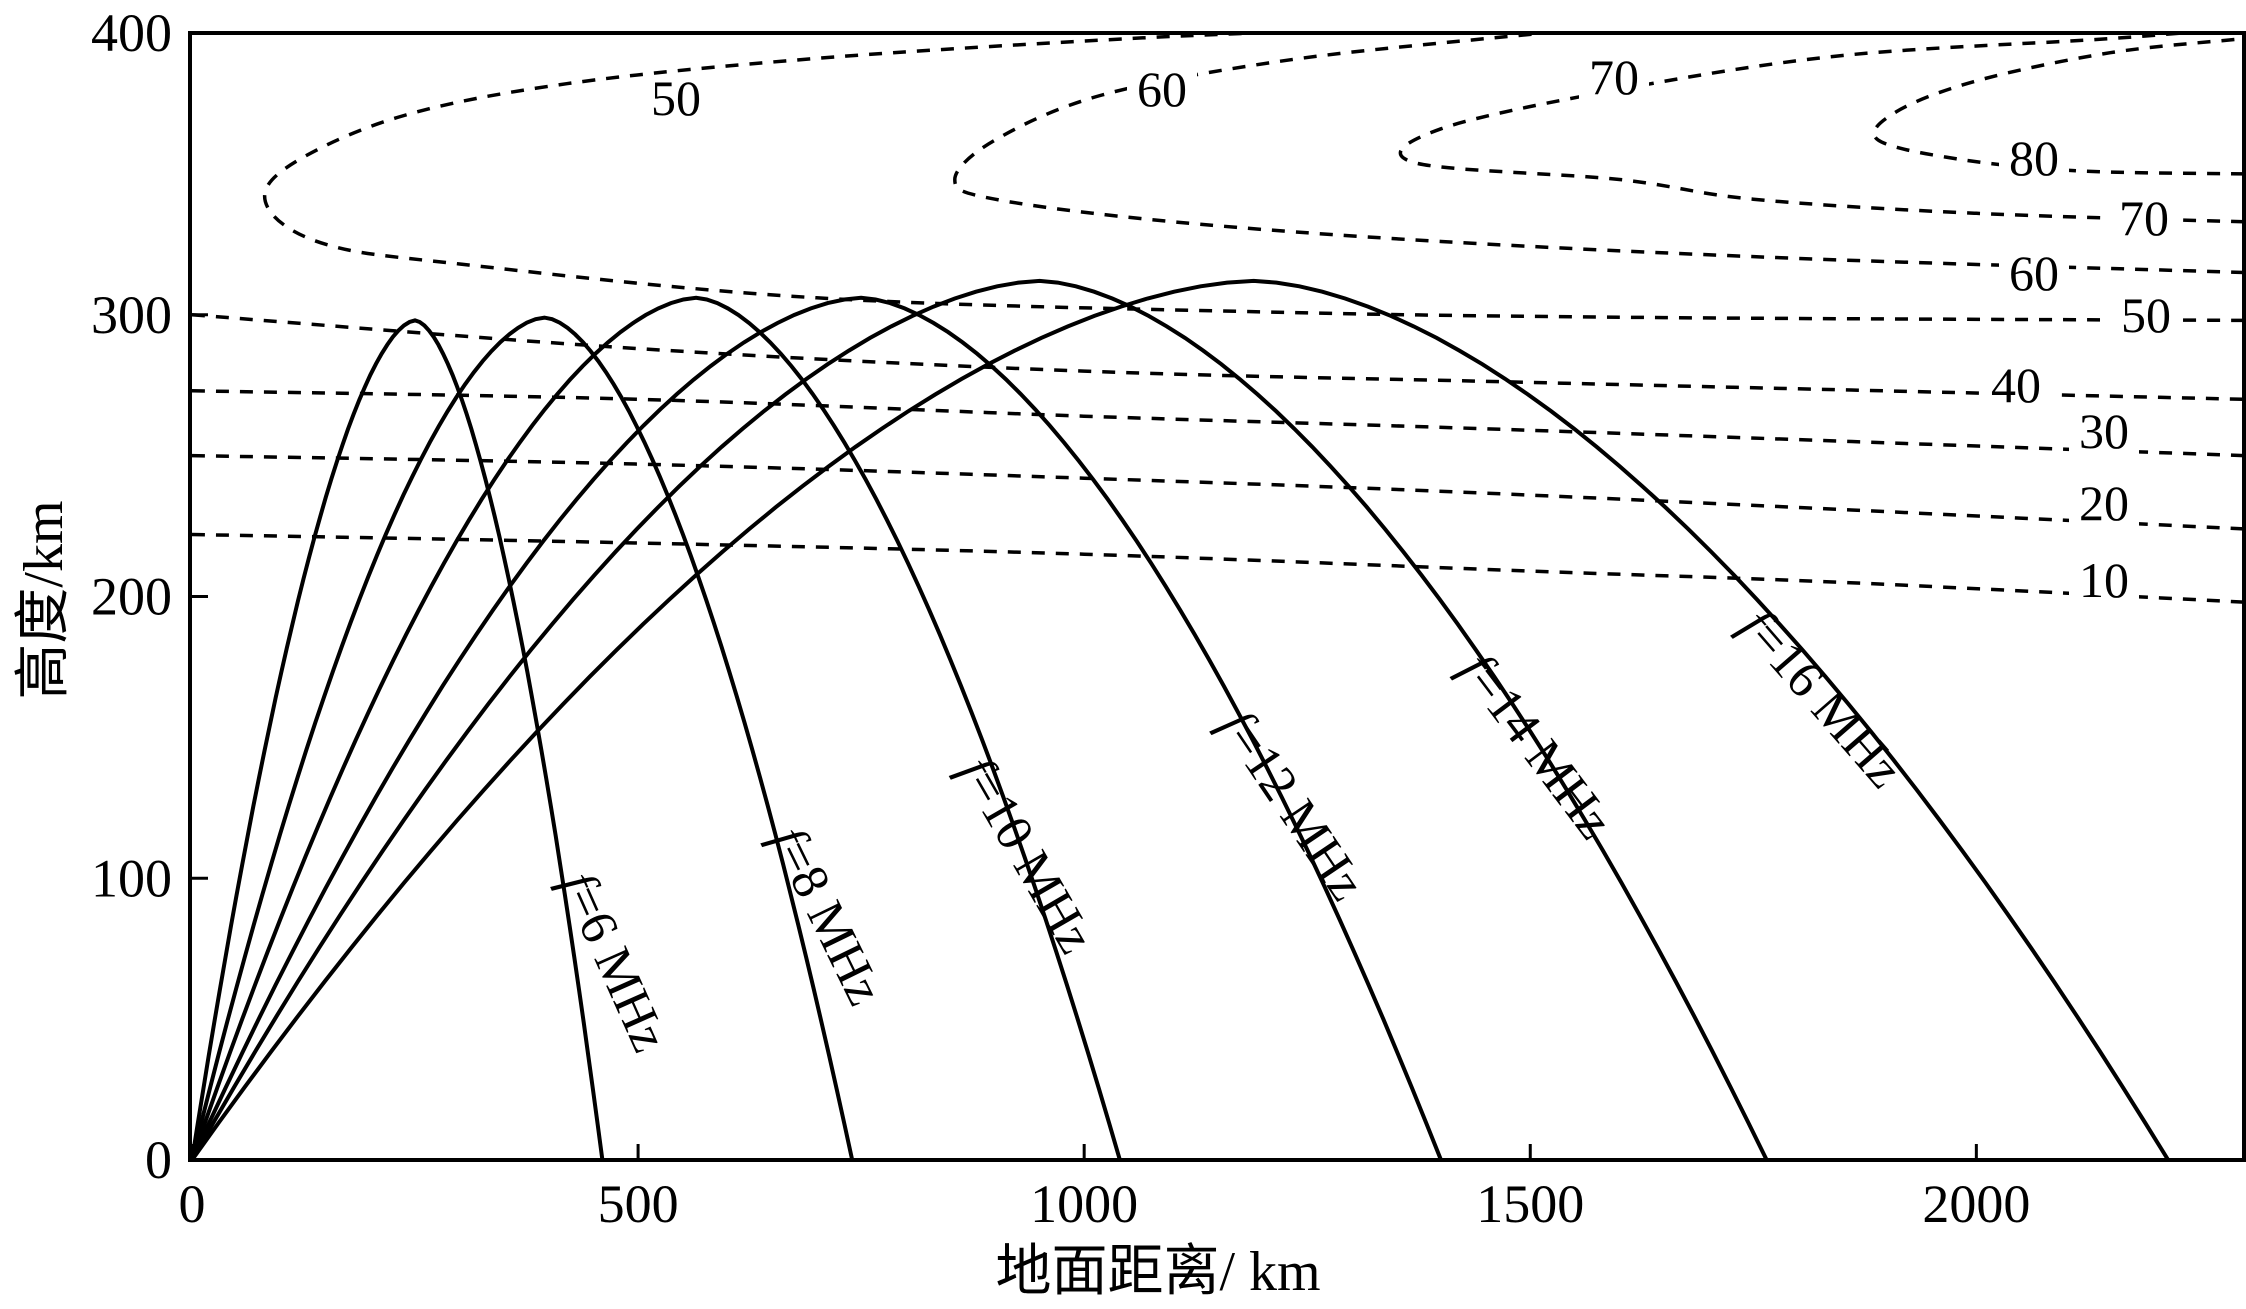  What do you see at coordinates (638, 1204) in the screenshot?
I see `x-tick-label: 500` at bounding box center [638, 1204].